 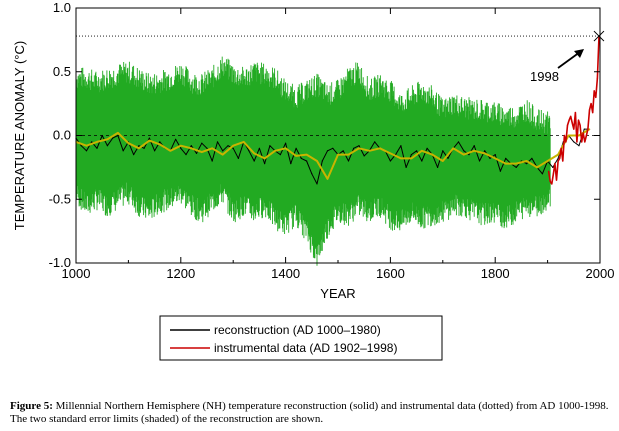 I want to click on legend-label-instrumental: instrumental data (AD 1902–1998), so click(x=305, y=348).